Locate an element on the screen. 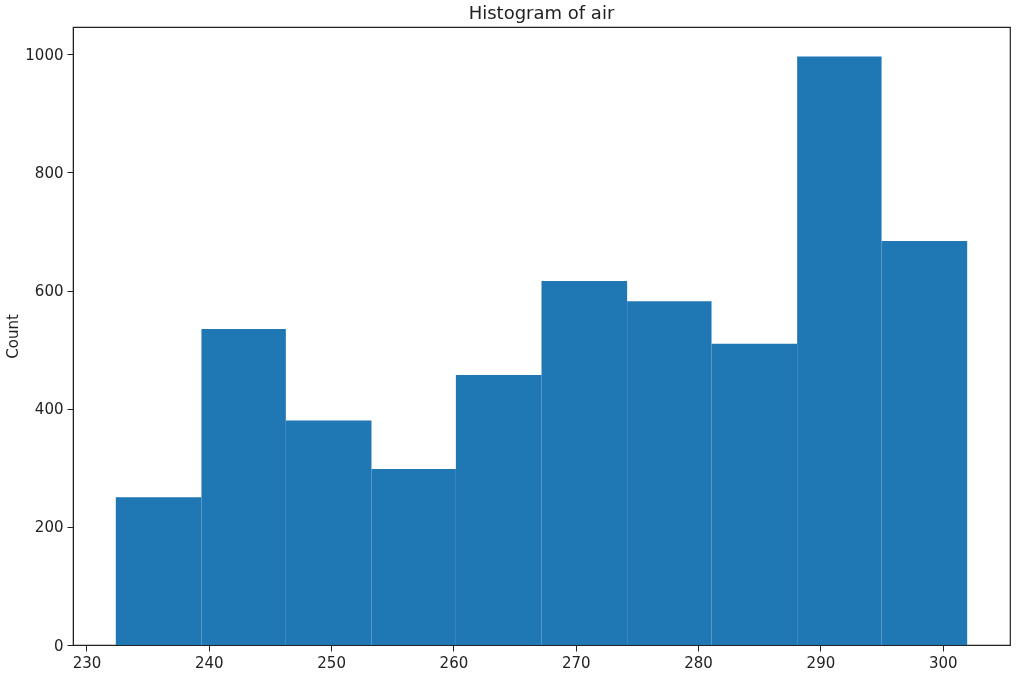 The image size is (1019, 679). y-axis-title: Count is located at coordinates (13, 336).